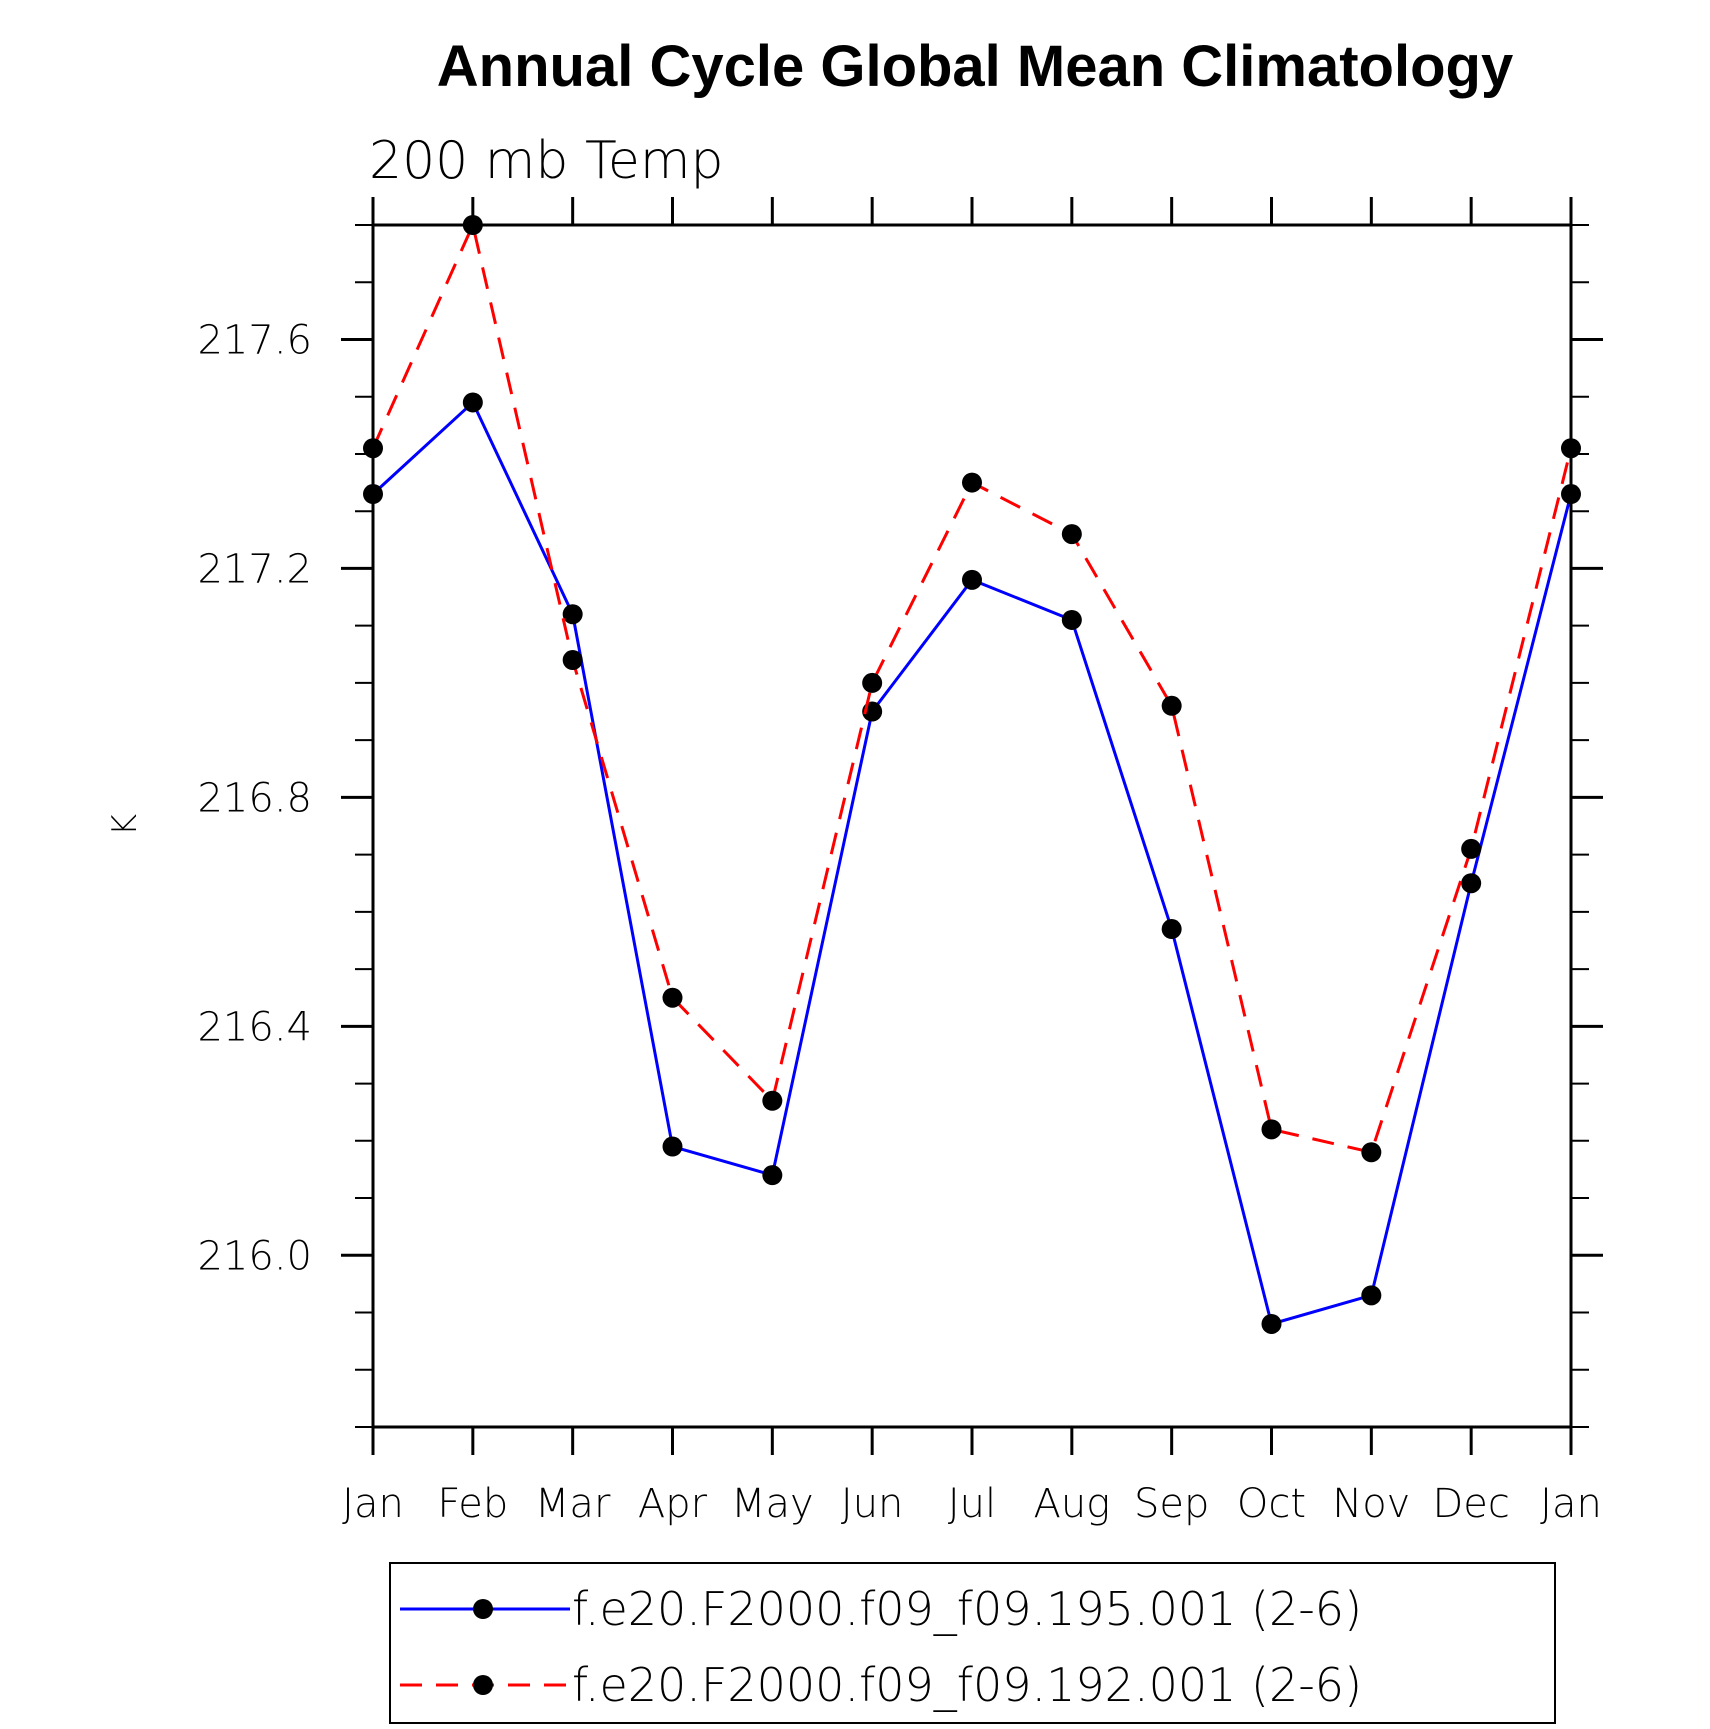 Image resolution: width=1710 pixels, height=1729 pixels. I want to click on legend-box, so click(972, 1643).